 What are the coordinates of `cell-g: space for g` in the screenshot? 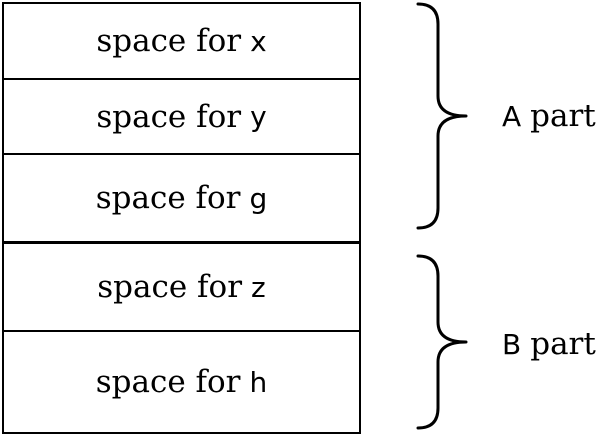 It's located at (181, 197).